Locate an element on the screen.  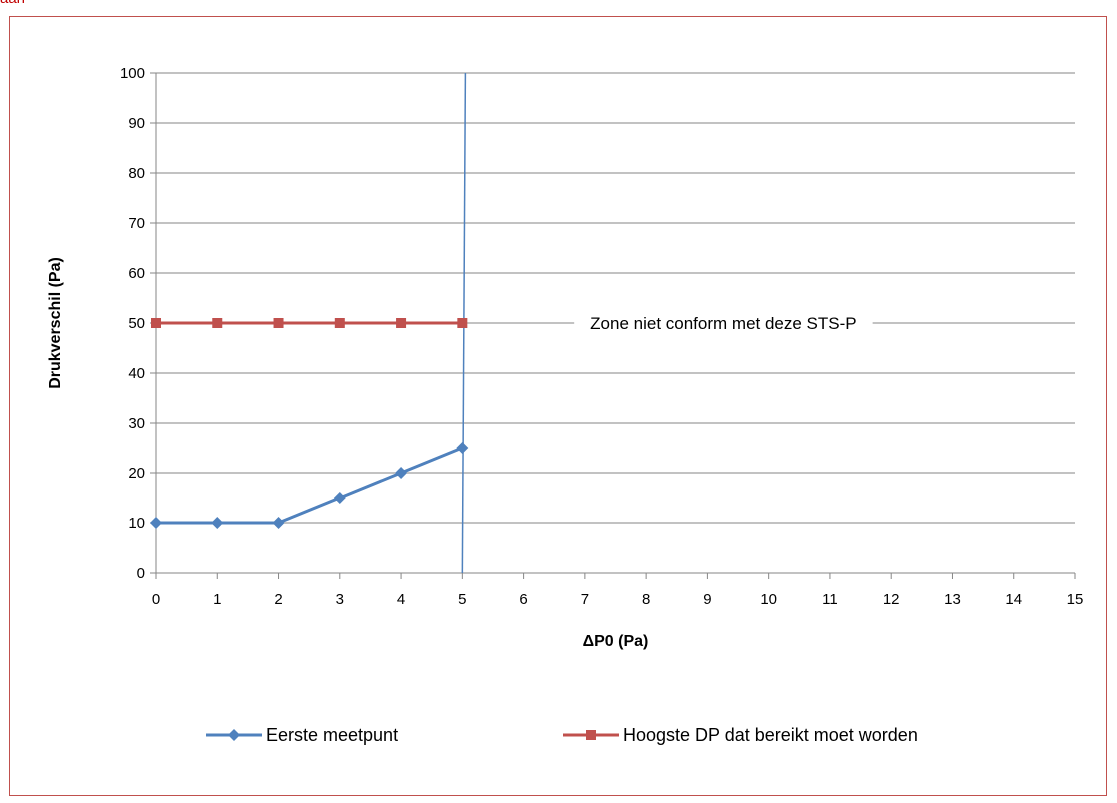
legend-item: Hoogste DP dat bereikt moet worden is located at coordinates (740, 735).